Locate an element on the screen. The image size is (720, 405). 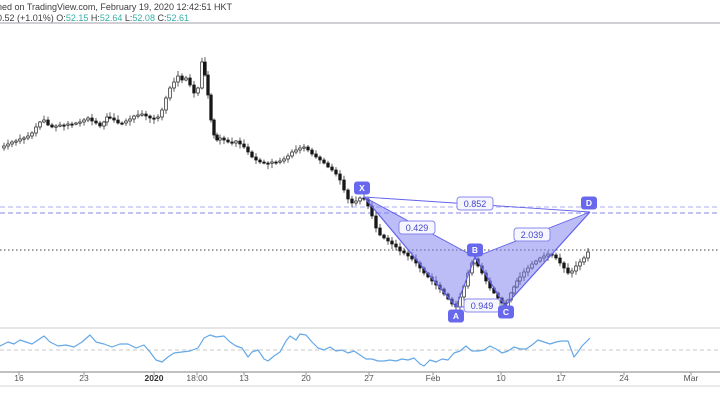
axis-label-mar: Mar is located at coordinates (691, 378).